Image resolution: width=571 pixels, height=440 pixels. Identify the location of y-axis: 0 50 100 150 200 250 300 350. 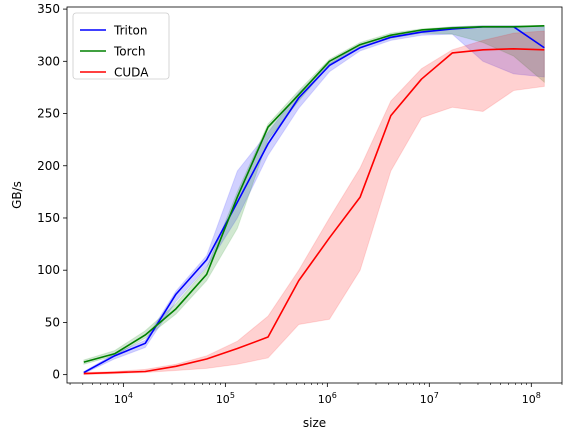
(52, 192).